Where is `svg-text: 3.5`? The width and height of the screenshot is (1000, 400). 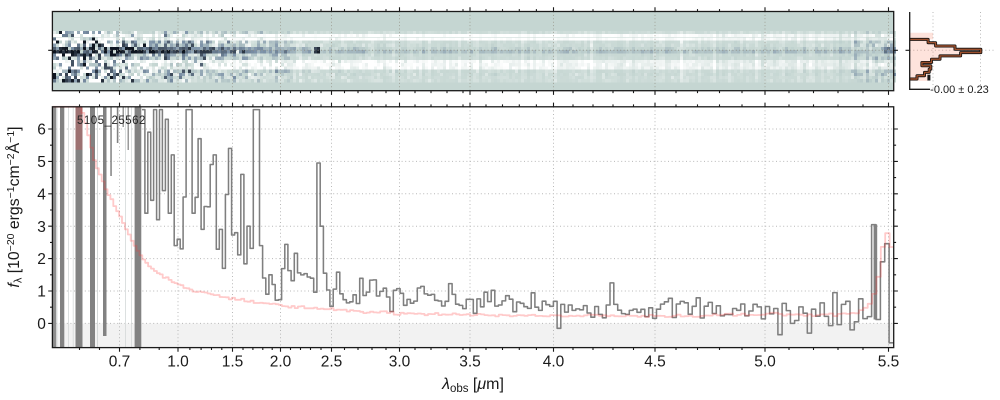 svg-text: 3.5 is located at coordinates (470, 361).